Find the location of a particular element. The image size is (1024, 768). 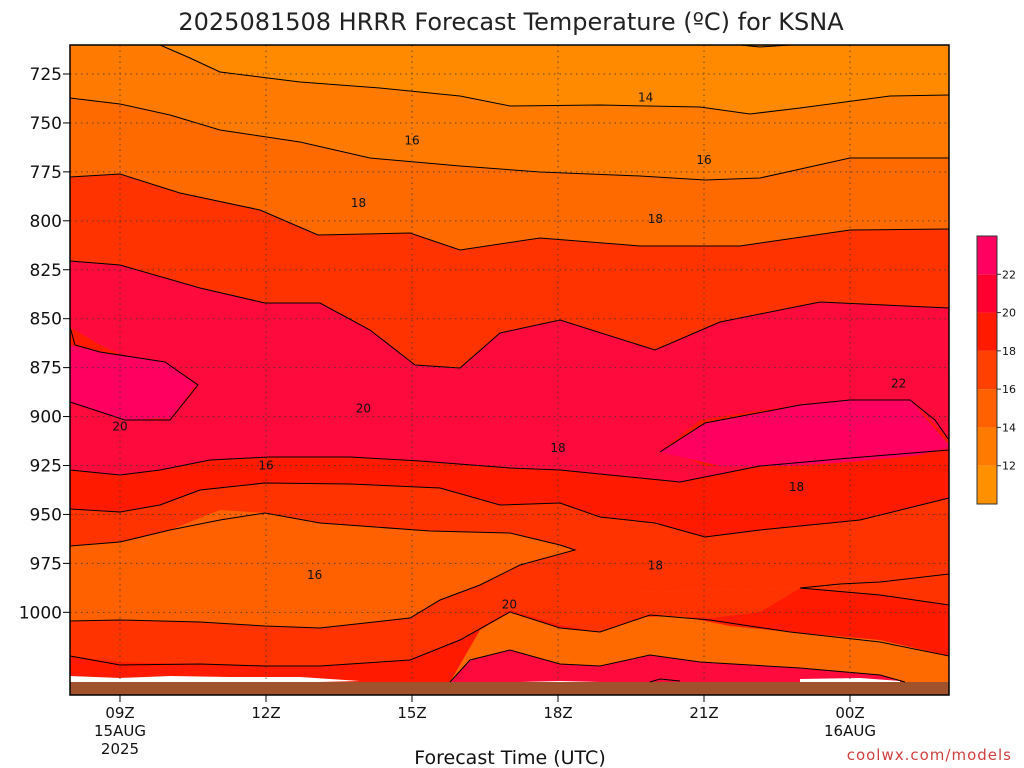

terrain-edge is located at coordinates (485, 679).